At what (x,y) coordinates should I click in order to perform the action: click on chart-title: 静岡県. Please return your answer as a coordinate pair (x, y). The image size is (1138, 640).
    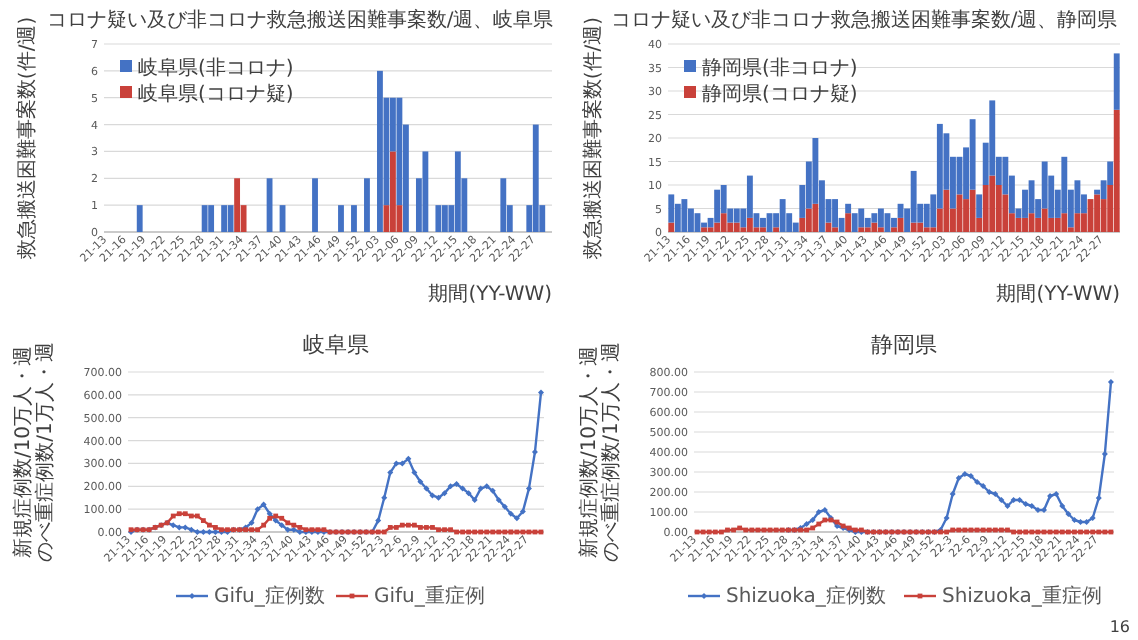
    Looking at the image, I should click on (904, 345).